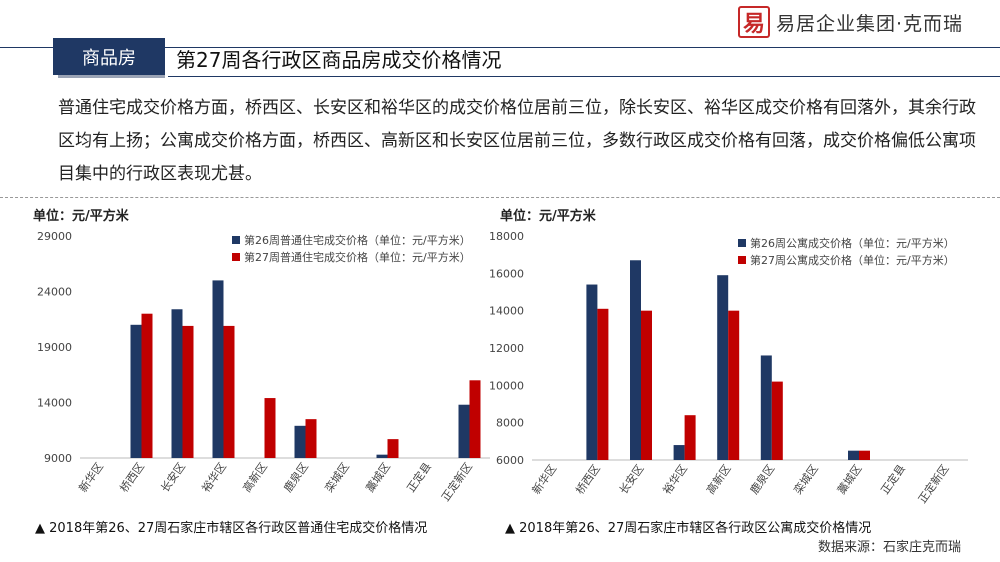 The height and width of the screenshot is (562, 1000). Describe the element at coordinates (475, 419) in the screenshot. I see `bar-正定新区-s2` at that location.